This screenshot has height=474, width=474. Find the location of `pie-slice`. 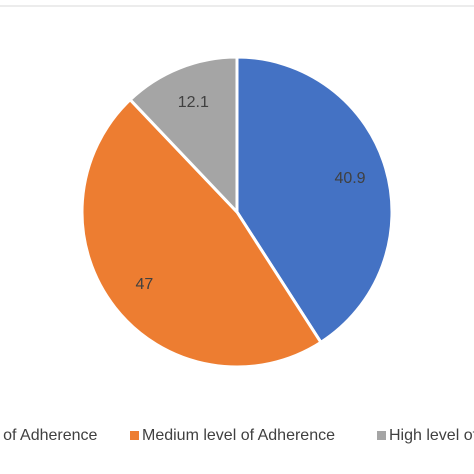

pie-slice is located at coordinates (183, 135).